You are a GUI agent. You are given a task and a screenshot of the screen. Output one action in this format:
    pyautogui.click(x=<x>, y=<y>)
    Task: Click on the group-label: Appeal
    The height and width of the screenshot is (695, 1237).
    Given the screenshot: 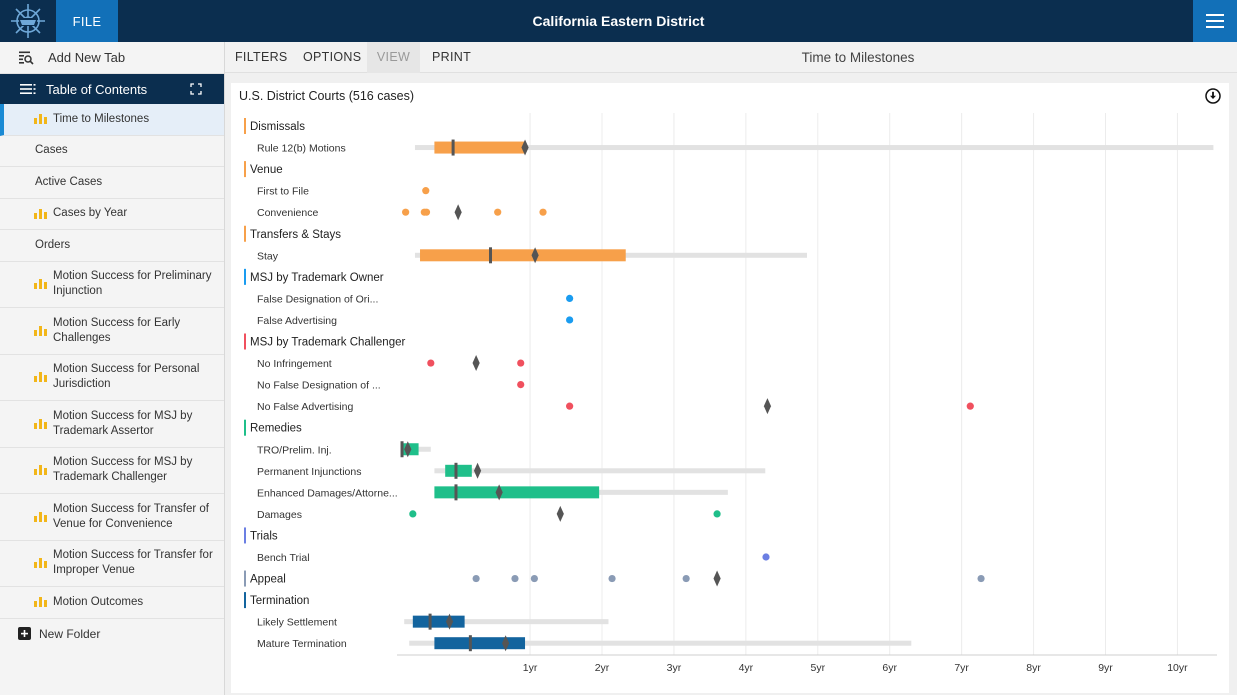 What is the action you would take?
    pyautogui.click(x=268, y=580)
    